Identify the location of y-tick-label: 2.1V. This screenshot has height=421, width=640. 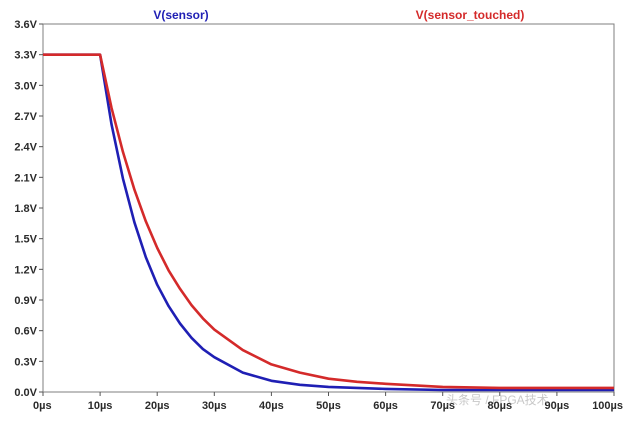
(25, 178).